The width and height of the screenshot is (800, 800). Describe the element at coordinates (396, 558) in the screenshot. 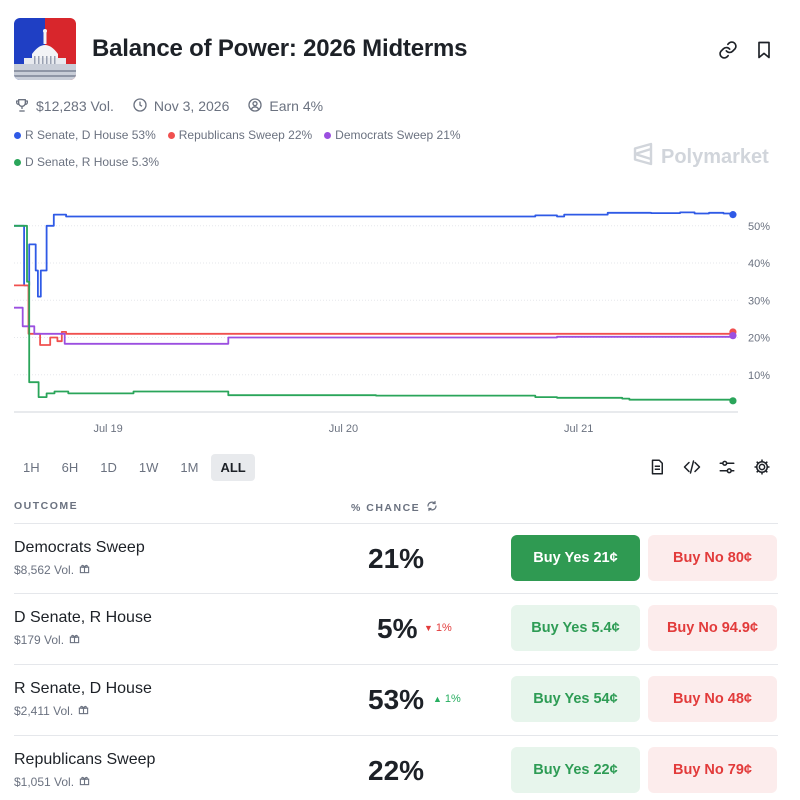

I see `outcome-chance: 21%` at that location.